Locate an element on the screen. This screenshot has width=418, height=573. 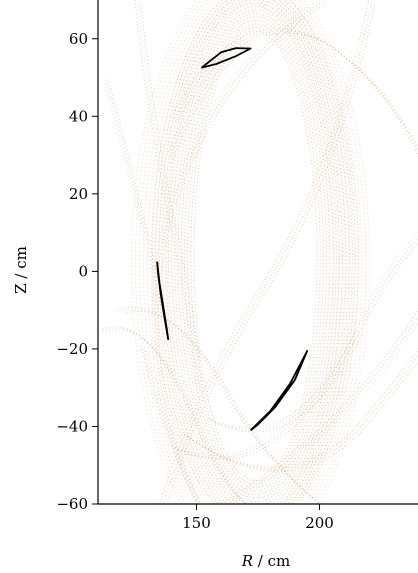
x-axis-label: R / cm is located at coordinates (266, 561).